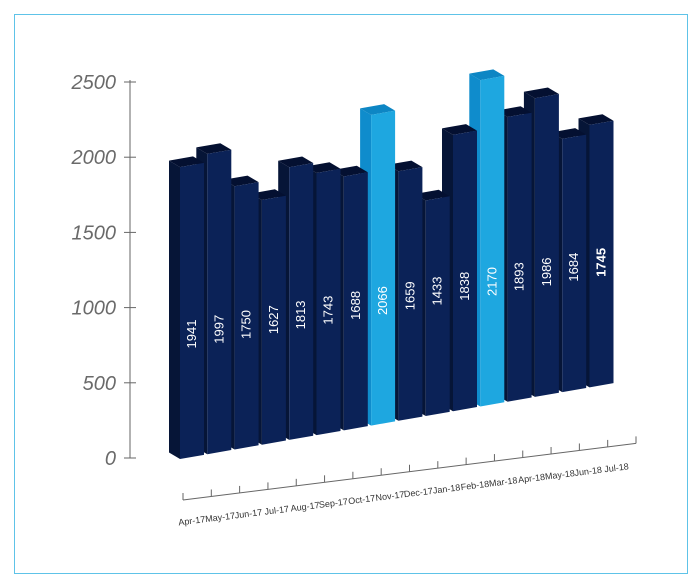  I want to click on x-tick-label: May-18, so click(559, 475).